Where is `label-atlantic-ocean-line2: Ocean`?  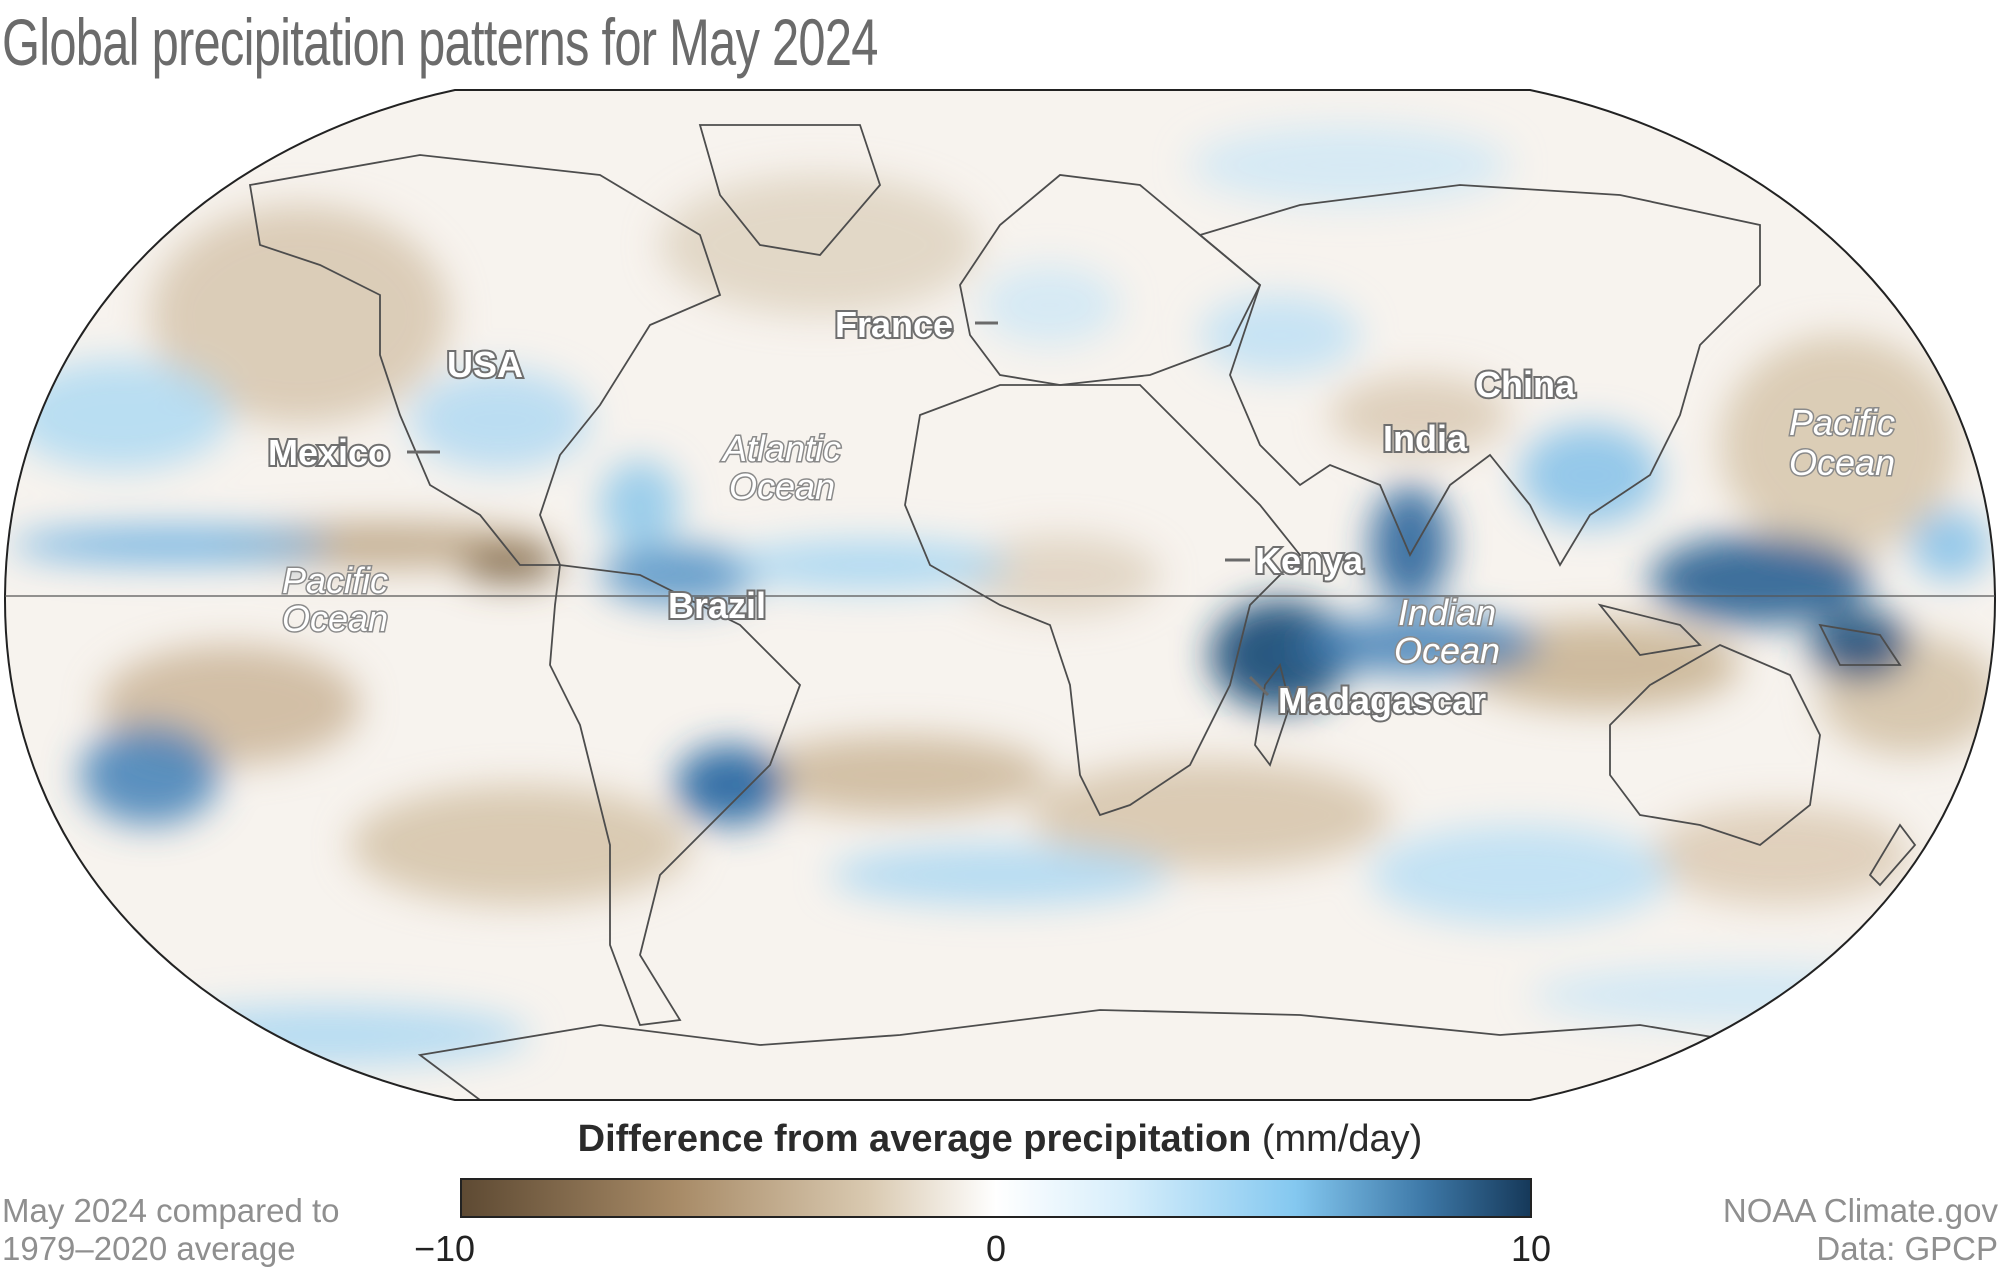 label-atlantic-ocean-line2: Ocean is located at coordinates (782, 486).